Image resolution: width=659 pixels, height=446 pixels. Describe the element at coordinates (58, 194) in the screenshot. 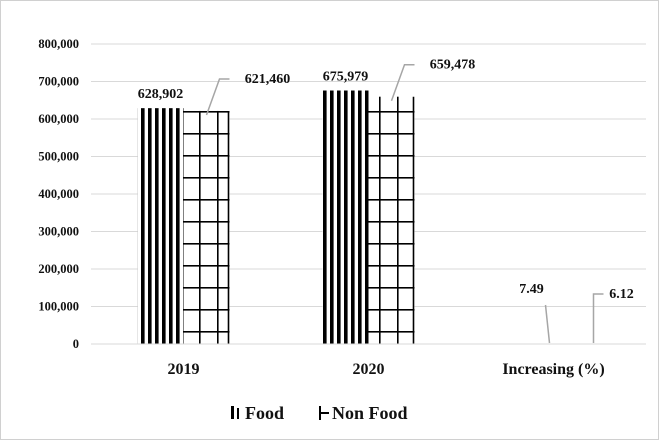

I see `y-tick-label: 400,000` at that location.